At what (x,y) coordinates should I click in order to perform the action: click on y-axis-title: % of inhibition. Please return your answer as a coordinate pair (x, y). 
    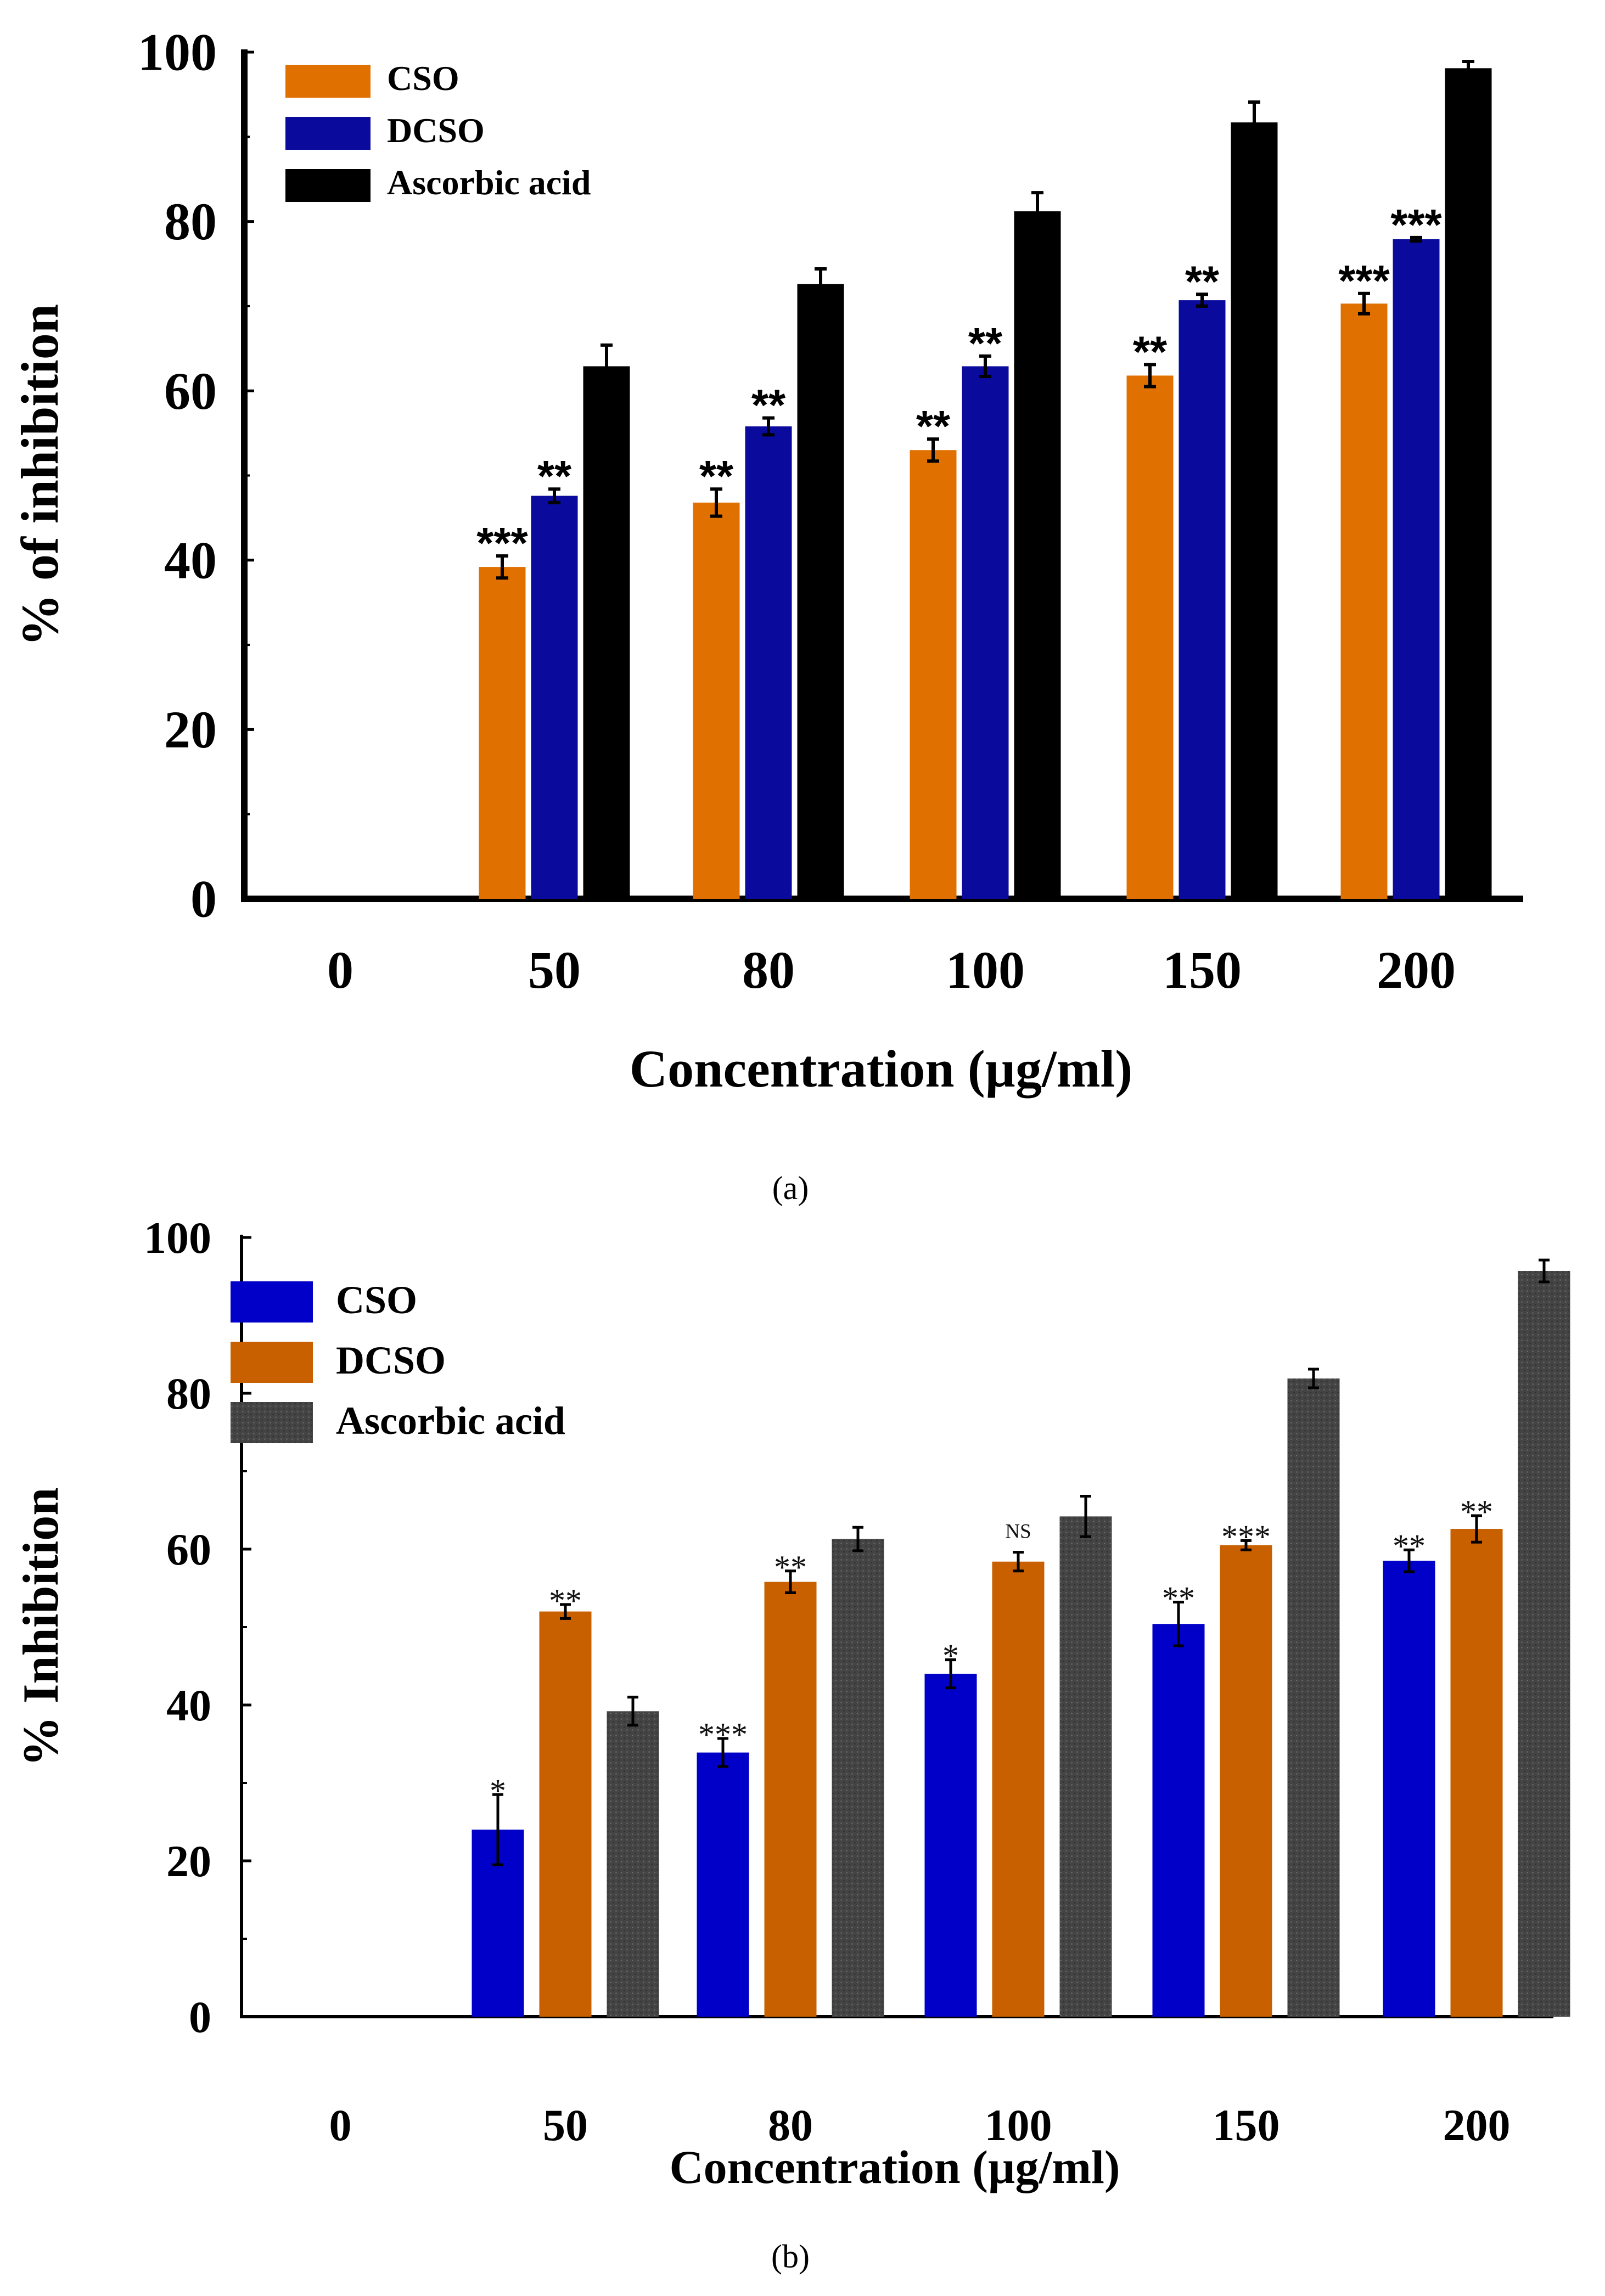
    Looking at the image, I should click on (39, 475).